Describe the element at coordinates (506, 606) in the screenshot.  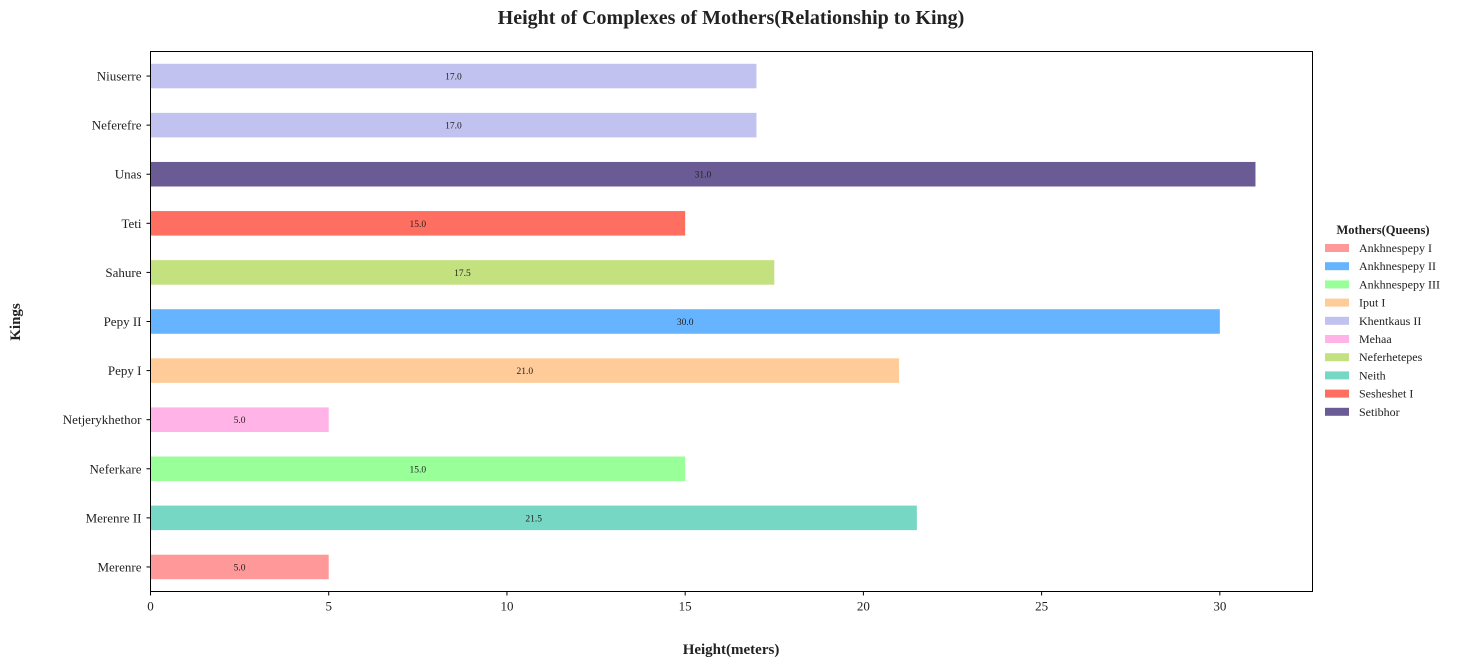
I see `x-tick-label: 10` at that location.